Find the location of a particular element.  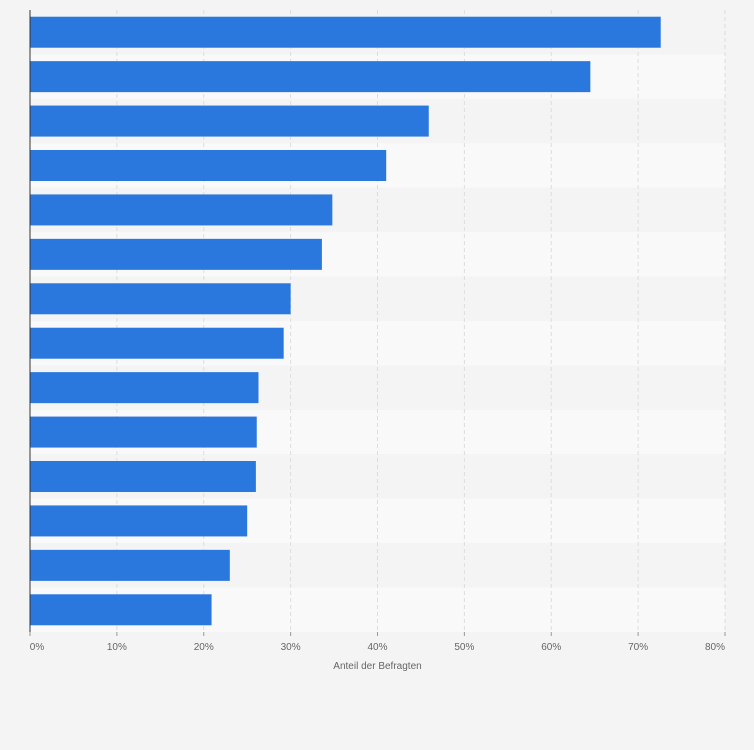

tick-label: 30% is located at coordinates (291, 647).